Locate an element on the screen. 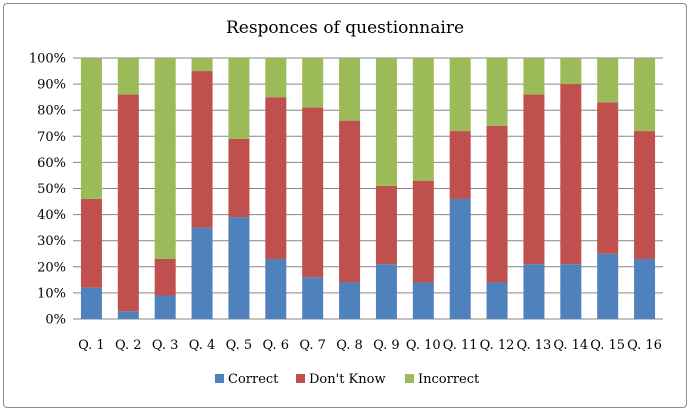 This screenshot has width=691, height=412. y-tick-label: 50% is located at coordinates (51, 189).